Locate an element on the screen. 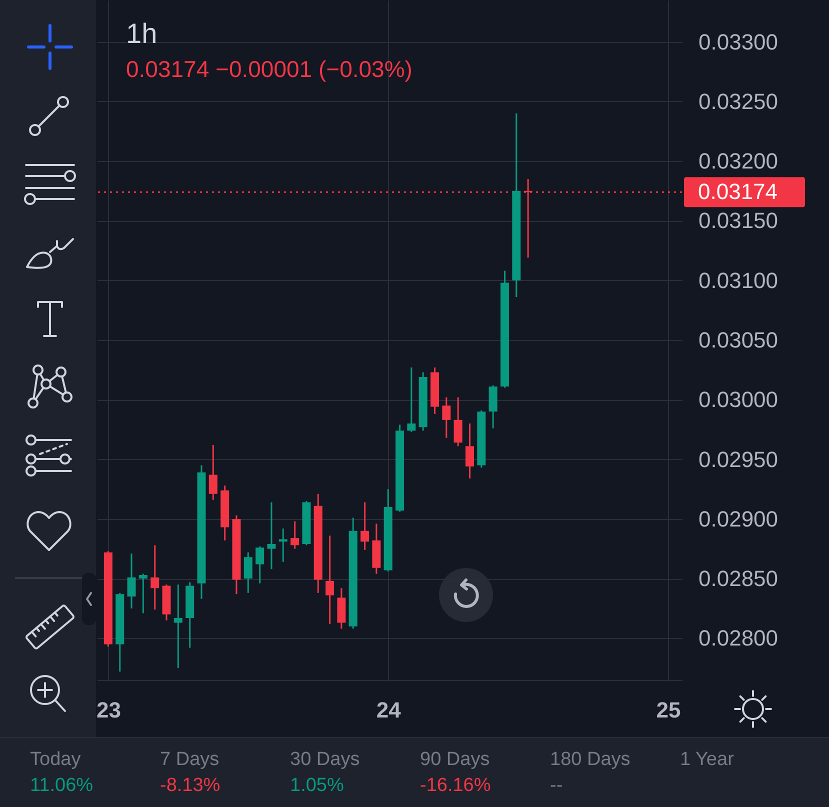  y-tick-label: 0.02850 is located at coordinates (738, 579).